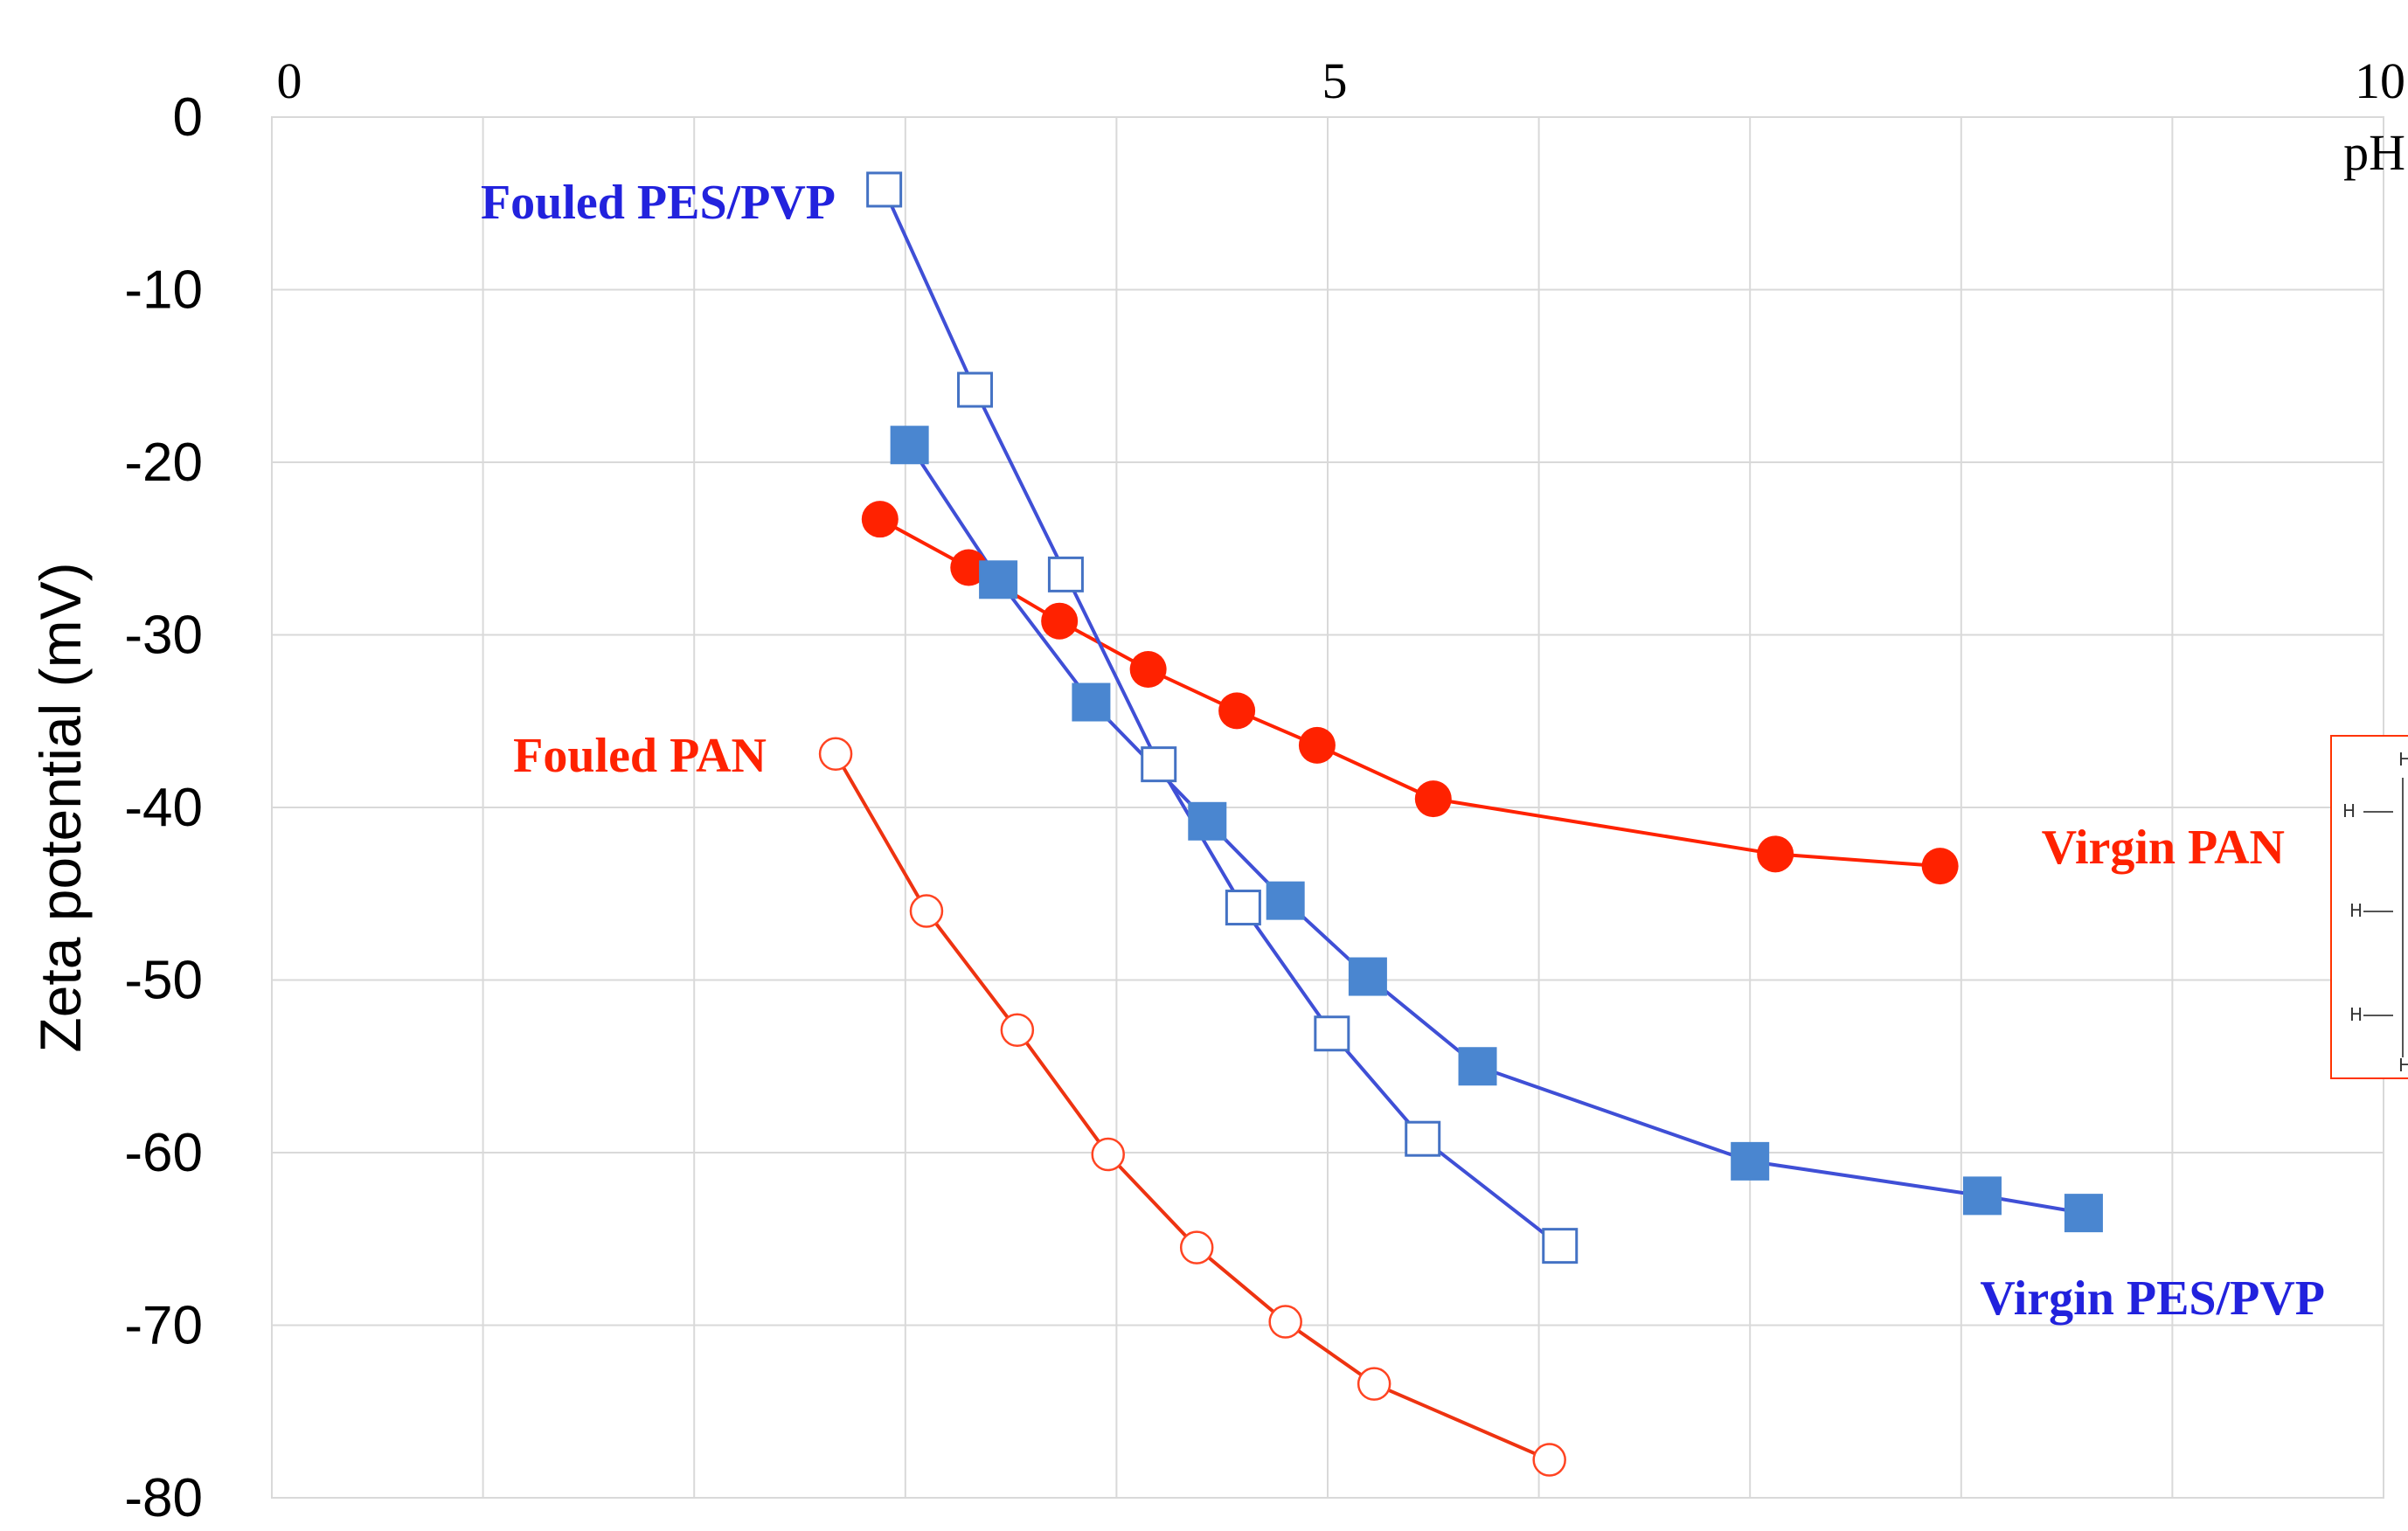 This screenshot has width=2408, height=1531. I want to click on y-tick-label: -20, so click(164, 463).